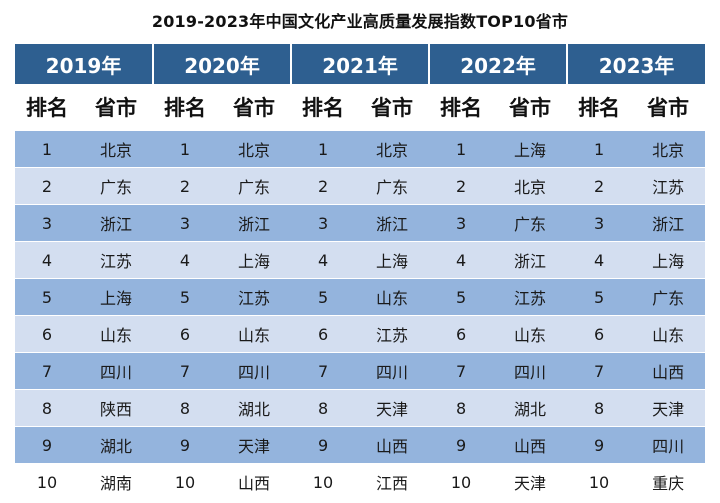  I want to click on year-header: 2019年, so click(84, 64).